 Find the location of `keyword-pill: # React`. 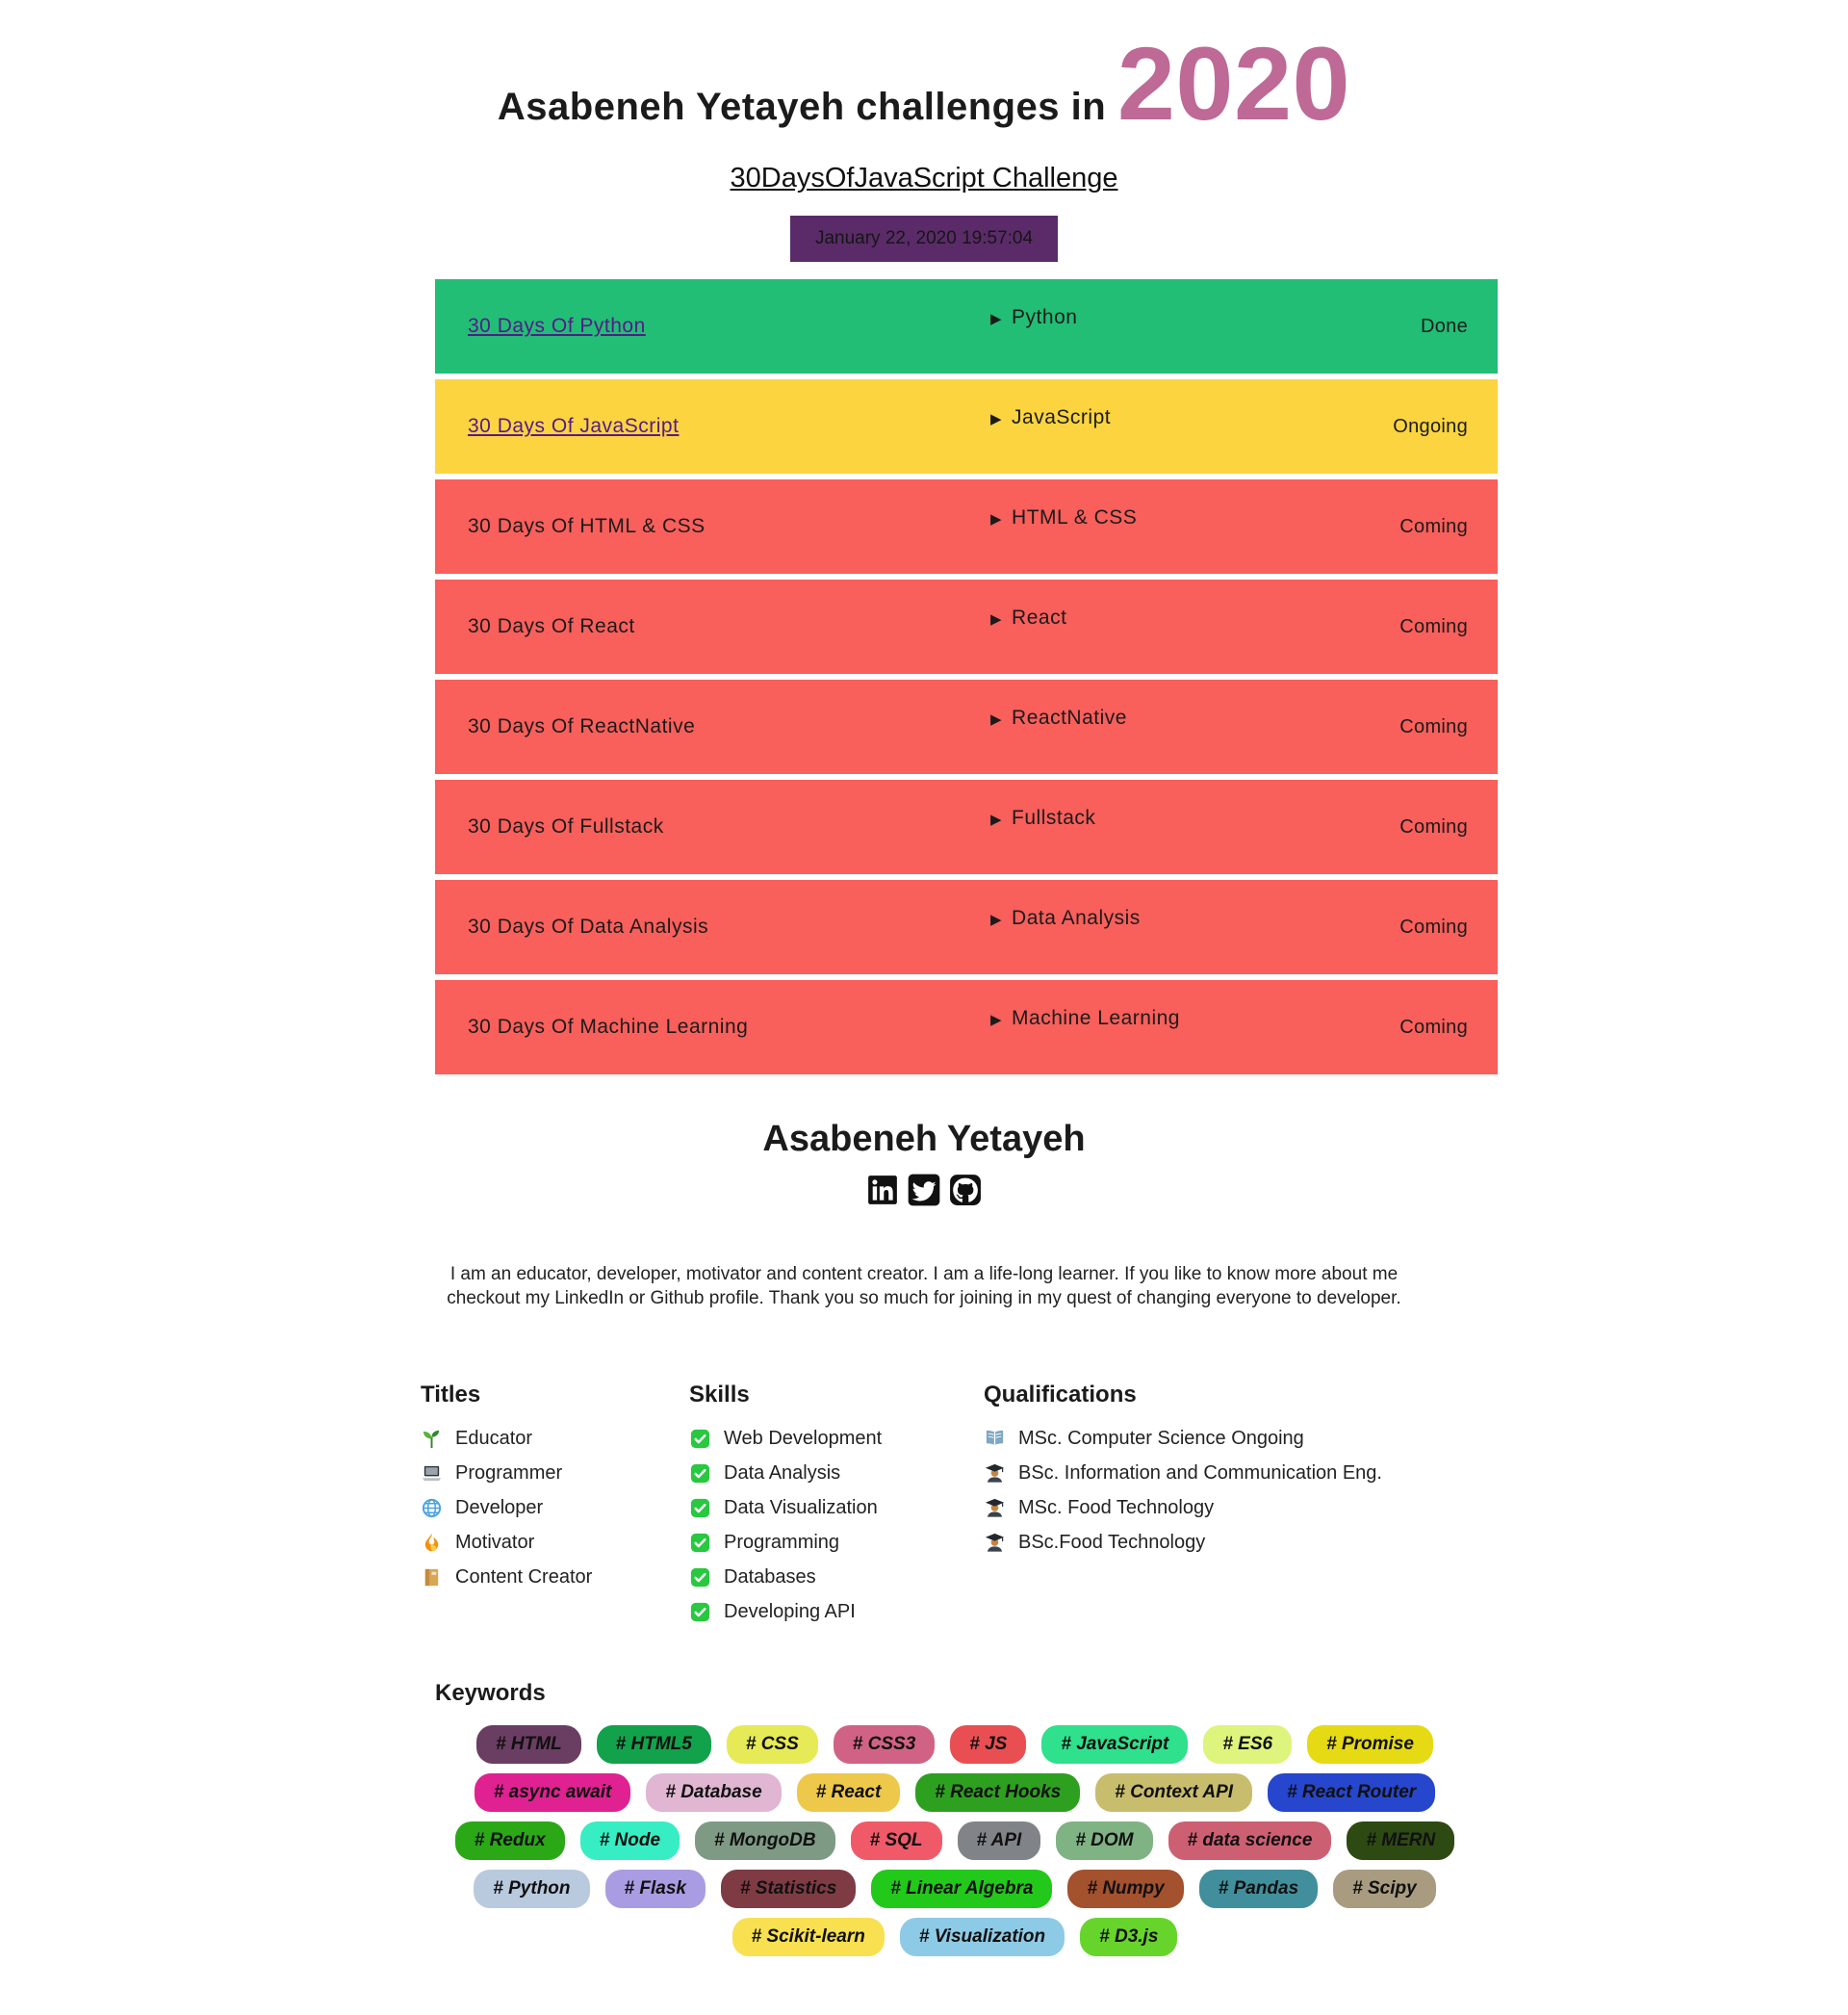

keyword-pill: # React is located at coordinates (848, 1793).